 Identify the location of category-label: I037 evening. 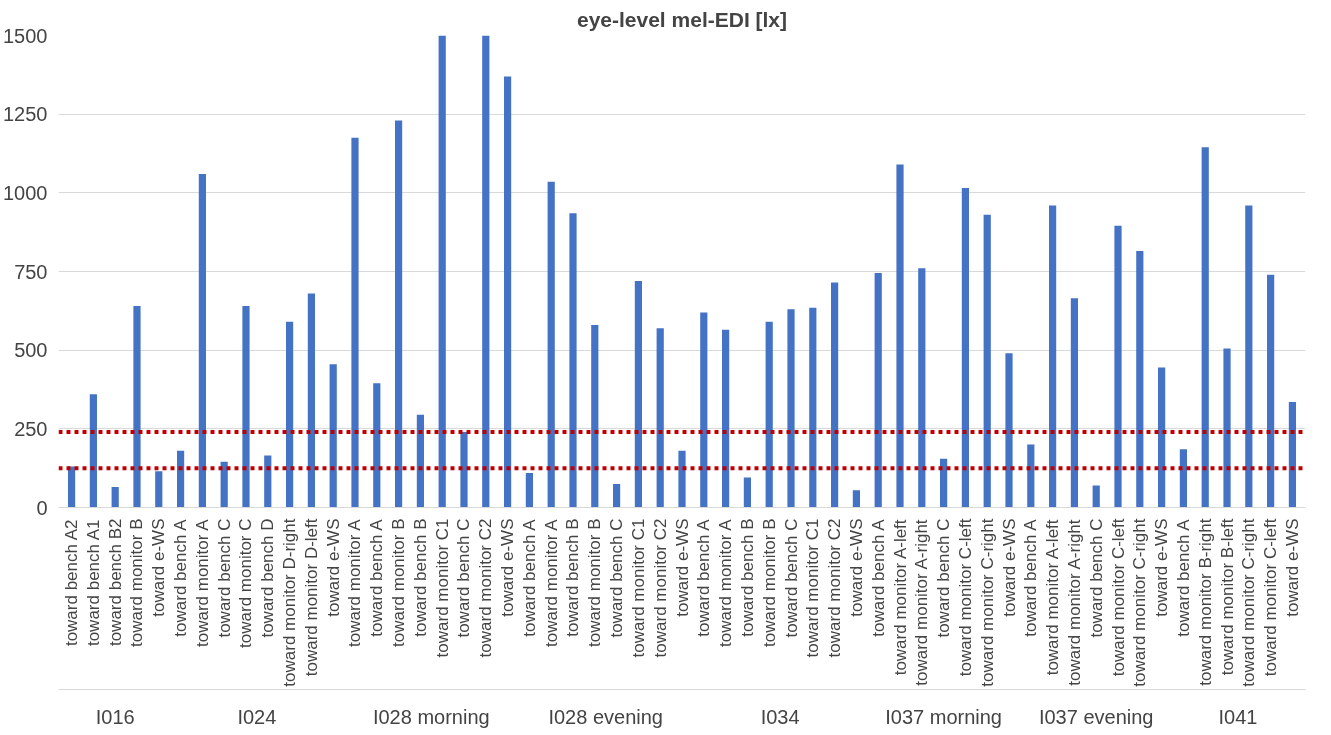
(1096, 716).